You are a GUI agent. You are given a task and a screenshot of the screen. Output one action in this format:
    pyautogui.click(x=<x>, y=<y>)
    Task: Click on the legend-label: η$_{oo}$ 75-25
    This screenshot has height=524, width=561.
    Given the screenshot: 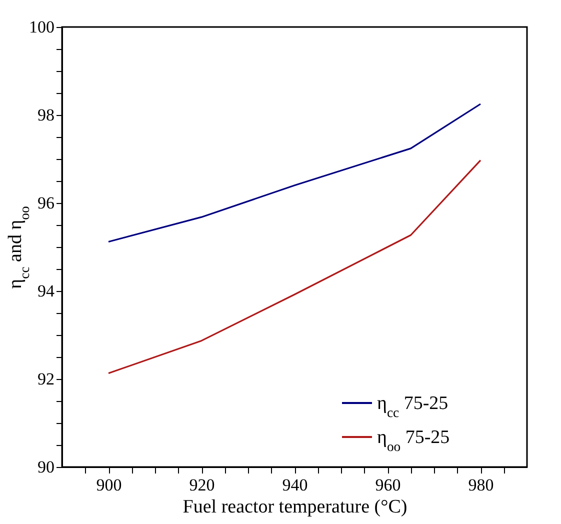 What is the action you would take?
    pyautogui.click(x=413, y=440)
    